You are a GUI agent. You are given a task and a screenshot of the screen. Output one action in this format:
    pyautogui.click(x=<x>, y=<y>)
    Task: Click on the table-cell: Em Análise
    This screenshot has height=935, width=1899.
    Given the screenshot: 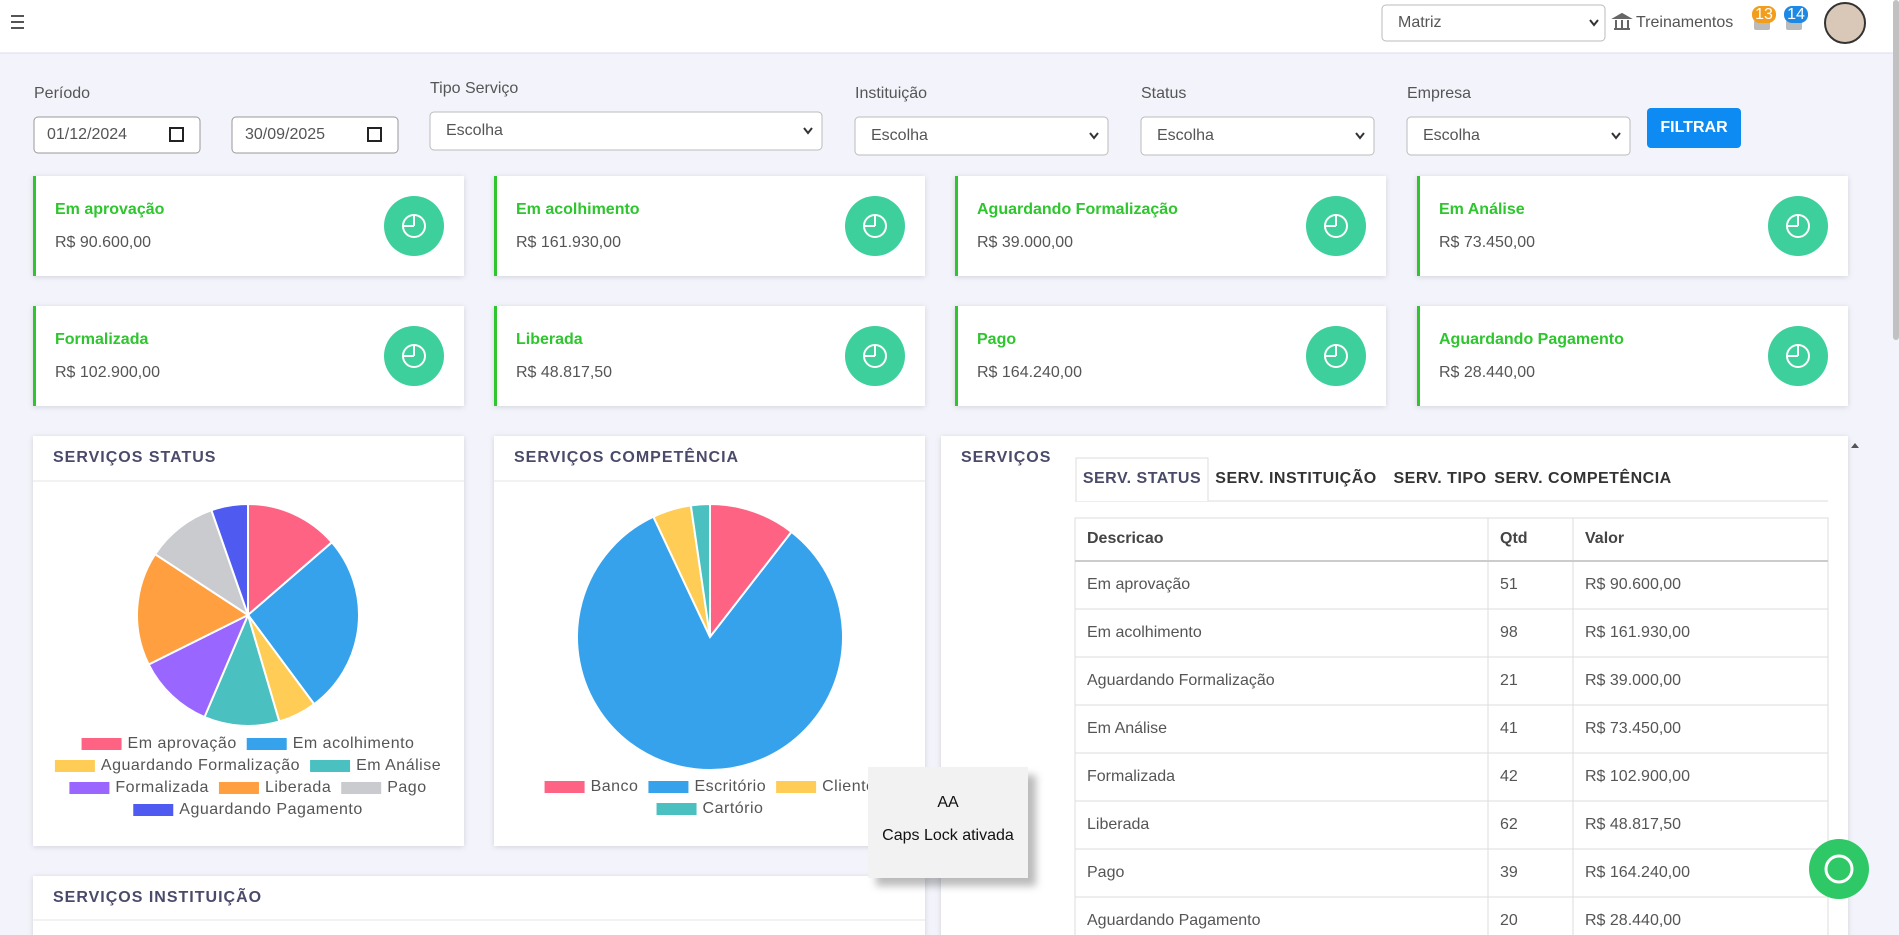 What is the action you would take?
    pyautogui.click(x=1127, y=728)
    